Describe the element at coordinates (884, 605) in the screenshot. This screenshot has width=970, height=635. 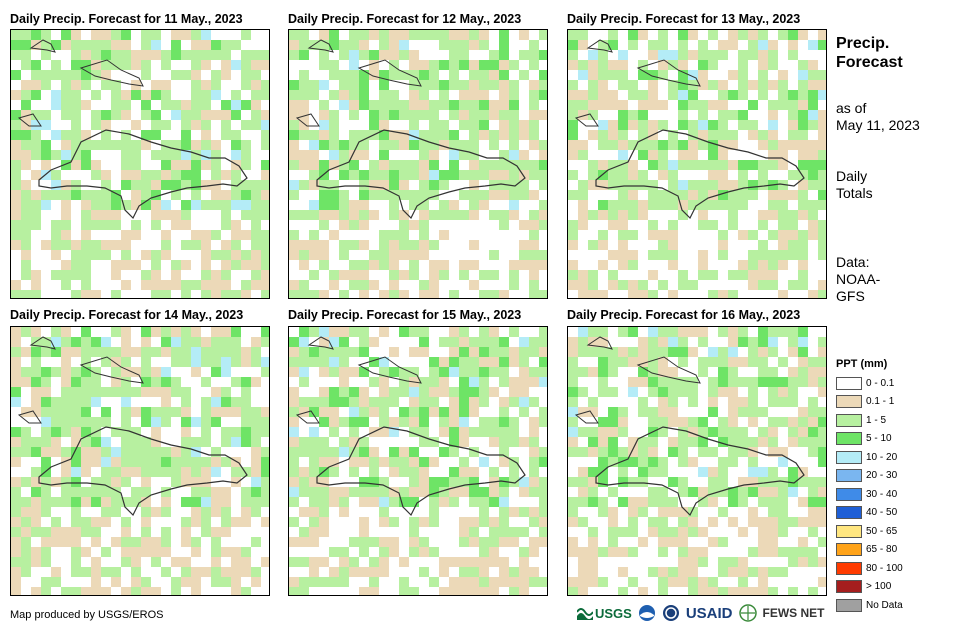
I see `legend-label: No Data` at that location.